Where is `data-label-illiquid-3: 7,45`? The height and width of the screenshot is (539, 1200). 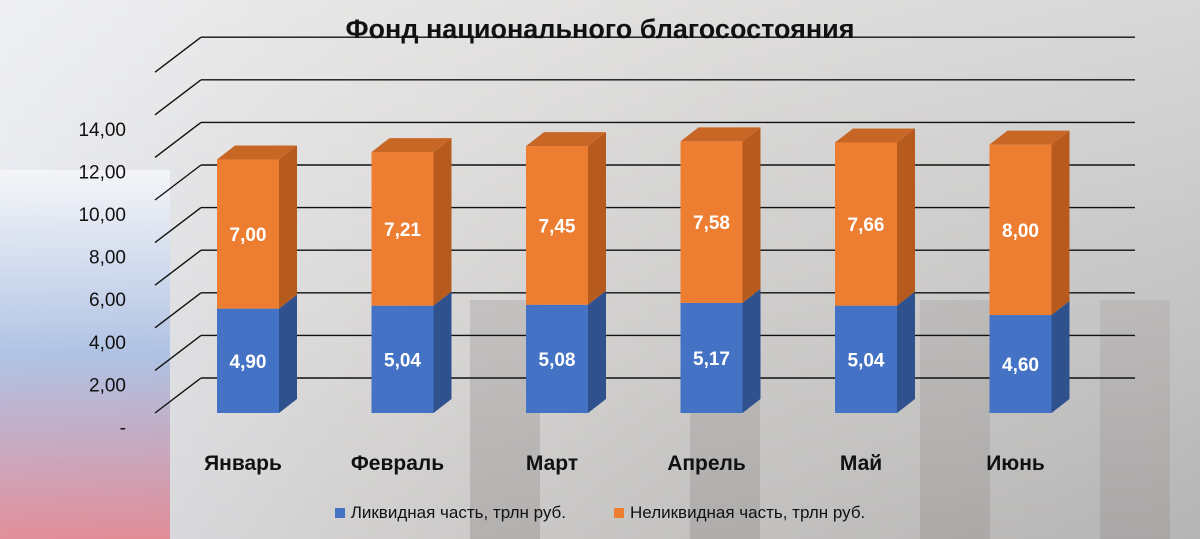 data-label-illiquid-3: 7,45 is located at coordinates (557, 226).